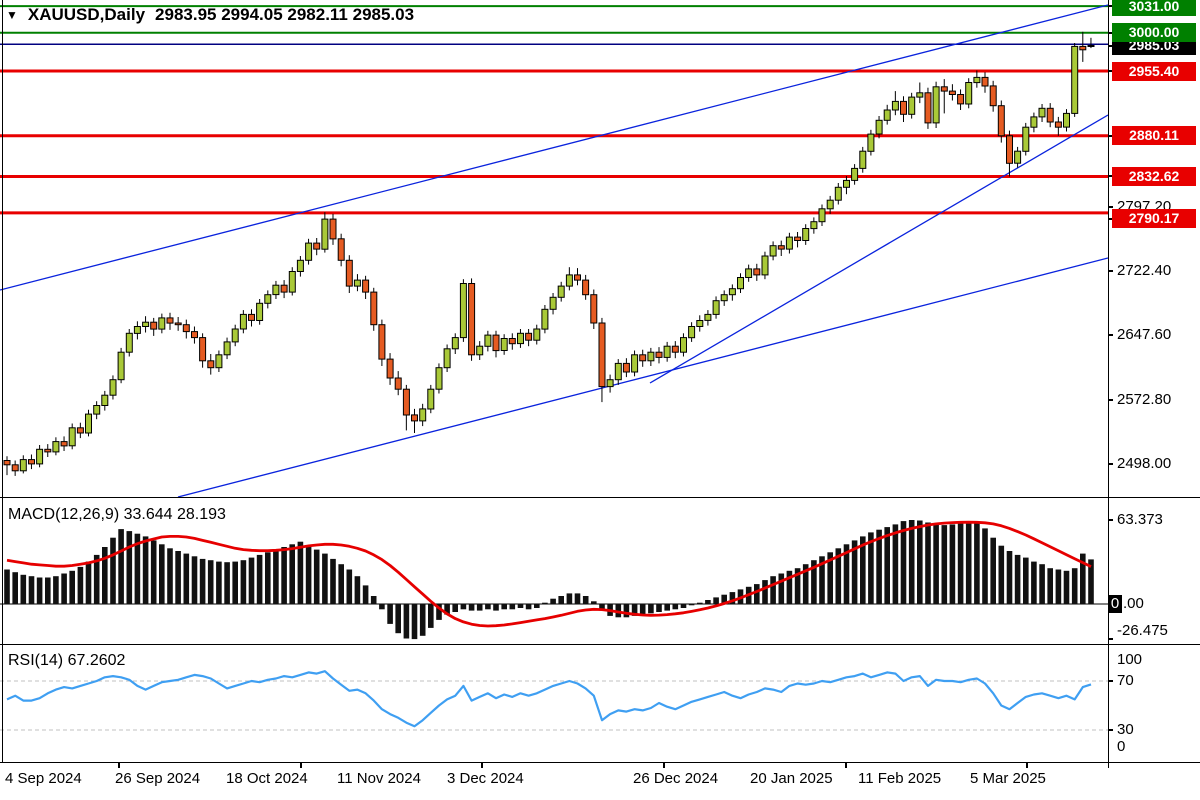 Image resolution: width=1200 pixels, height=800 pixels. Describe the element at coordinates (600, 497) in the screenshot. I see `separator-main-macd` at that location.